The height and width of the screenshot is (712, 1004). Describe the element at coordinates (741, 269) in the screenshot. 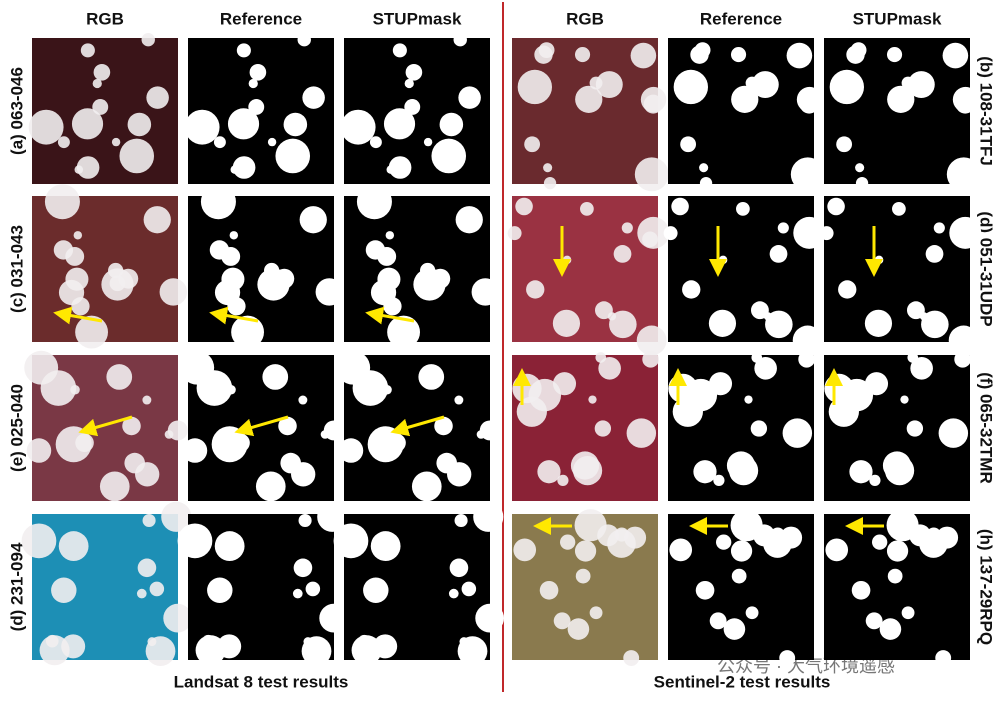

I see `image-frame` at that location.